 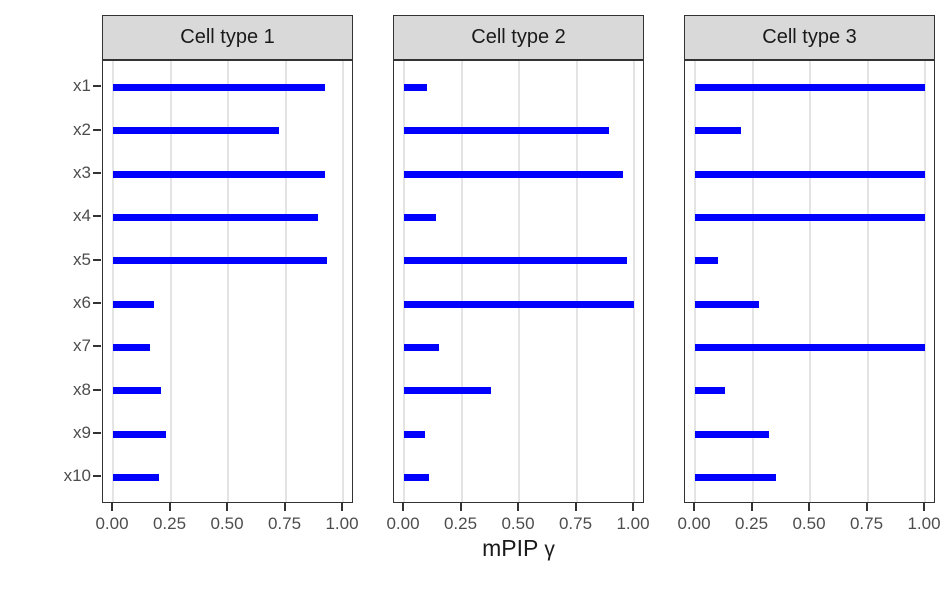 I want to click on y-tick-label-x2: x2, so click(x=82, y=129).